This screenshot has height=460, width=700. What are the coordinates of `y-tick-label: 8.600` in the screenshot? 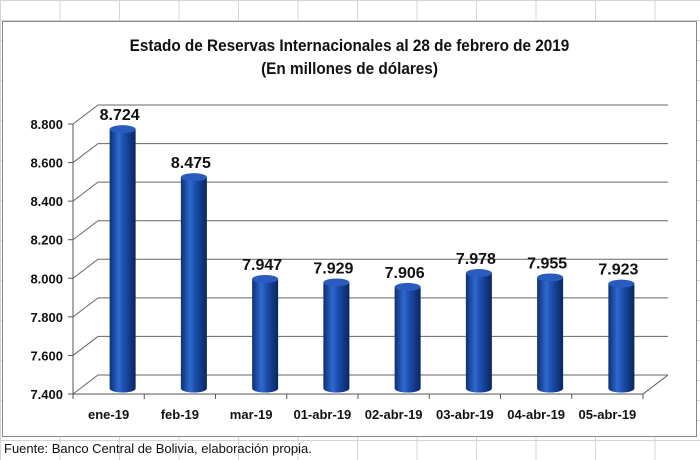 It's located at (46, 163).